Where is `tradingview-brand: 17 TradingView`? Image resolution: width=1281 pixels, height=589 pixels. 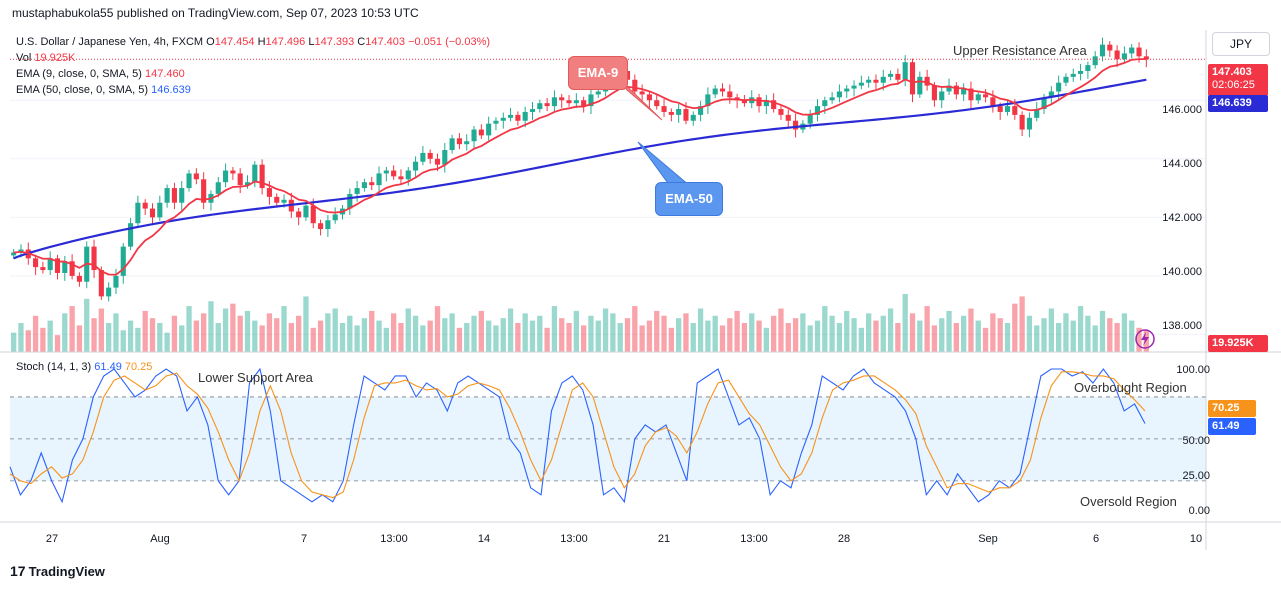
tradingview-brand: 17 TradingView is located at coordinates (57, 571).